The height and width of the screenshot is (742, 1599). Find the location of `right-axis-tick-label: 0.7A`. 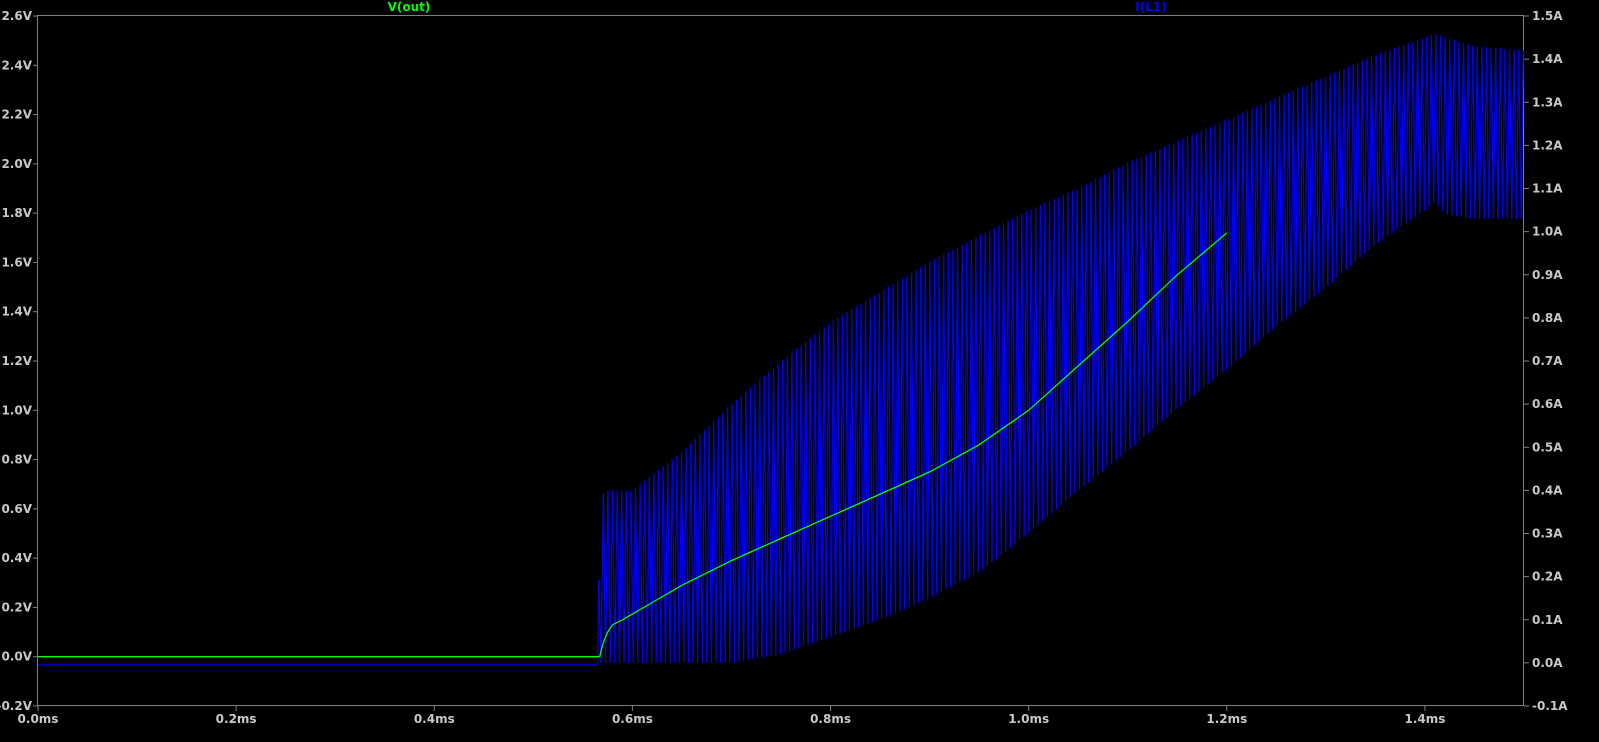

right-axis-tick-label: 0.7A is located at coordinates (1547, 361).